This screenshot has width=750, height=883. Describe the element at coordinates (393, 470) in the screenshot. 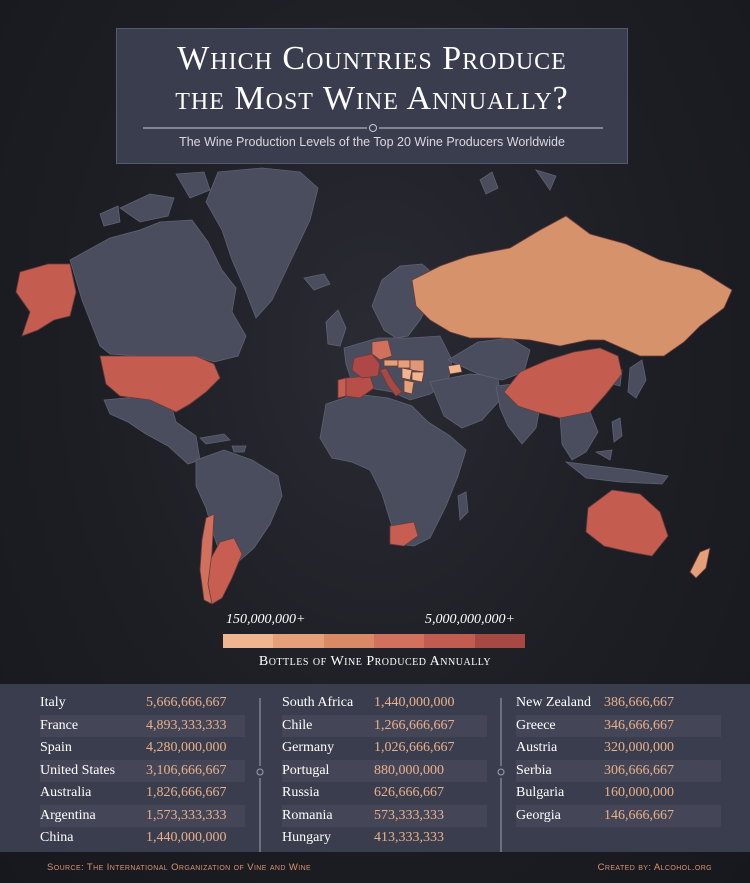

I see `africa` at that location.